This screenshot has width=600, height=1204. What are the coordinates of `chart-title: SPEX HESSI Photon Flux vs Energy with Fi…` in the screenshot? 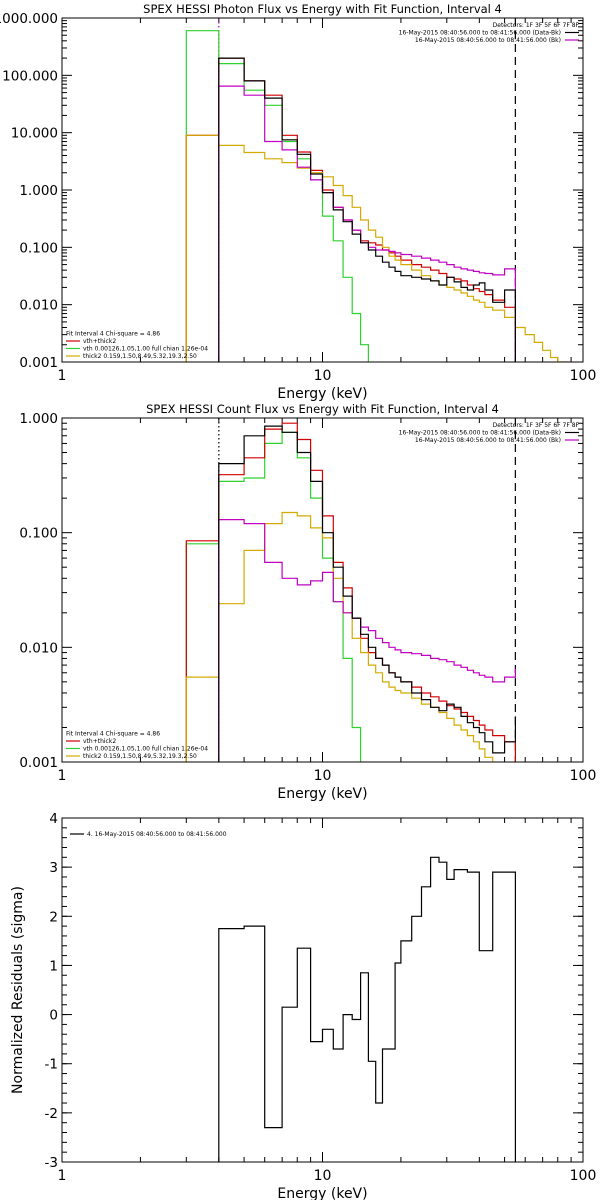 It's located at (322, 9).